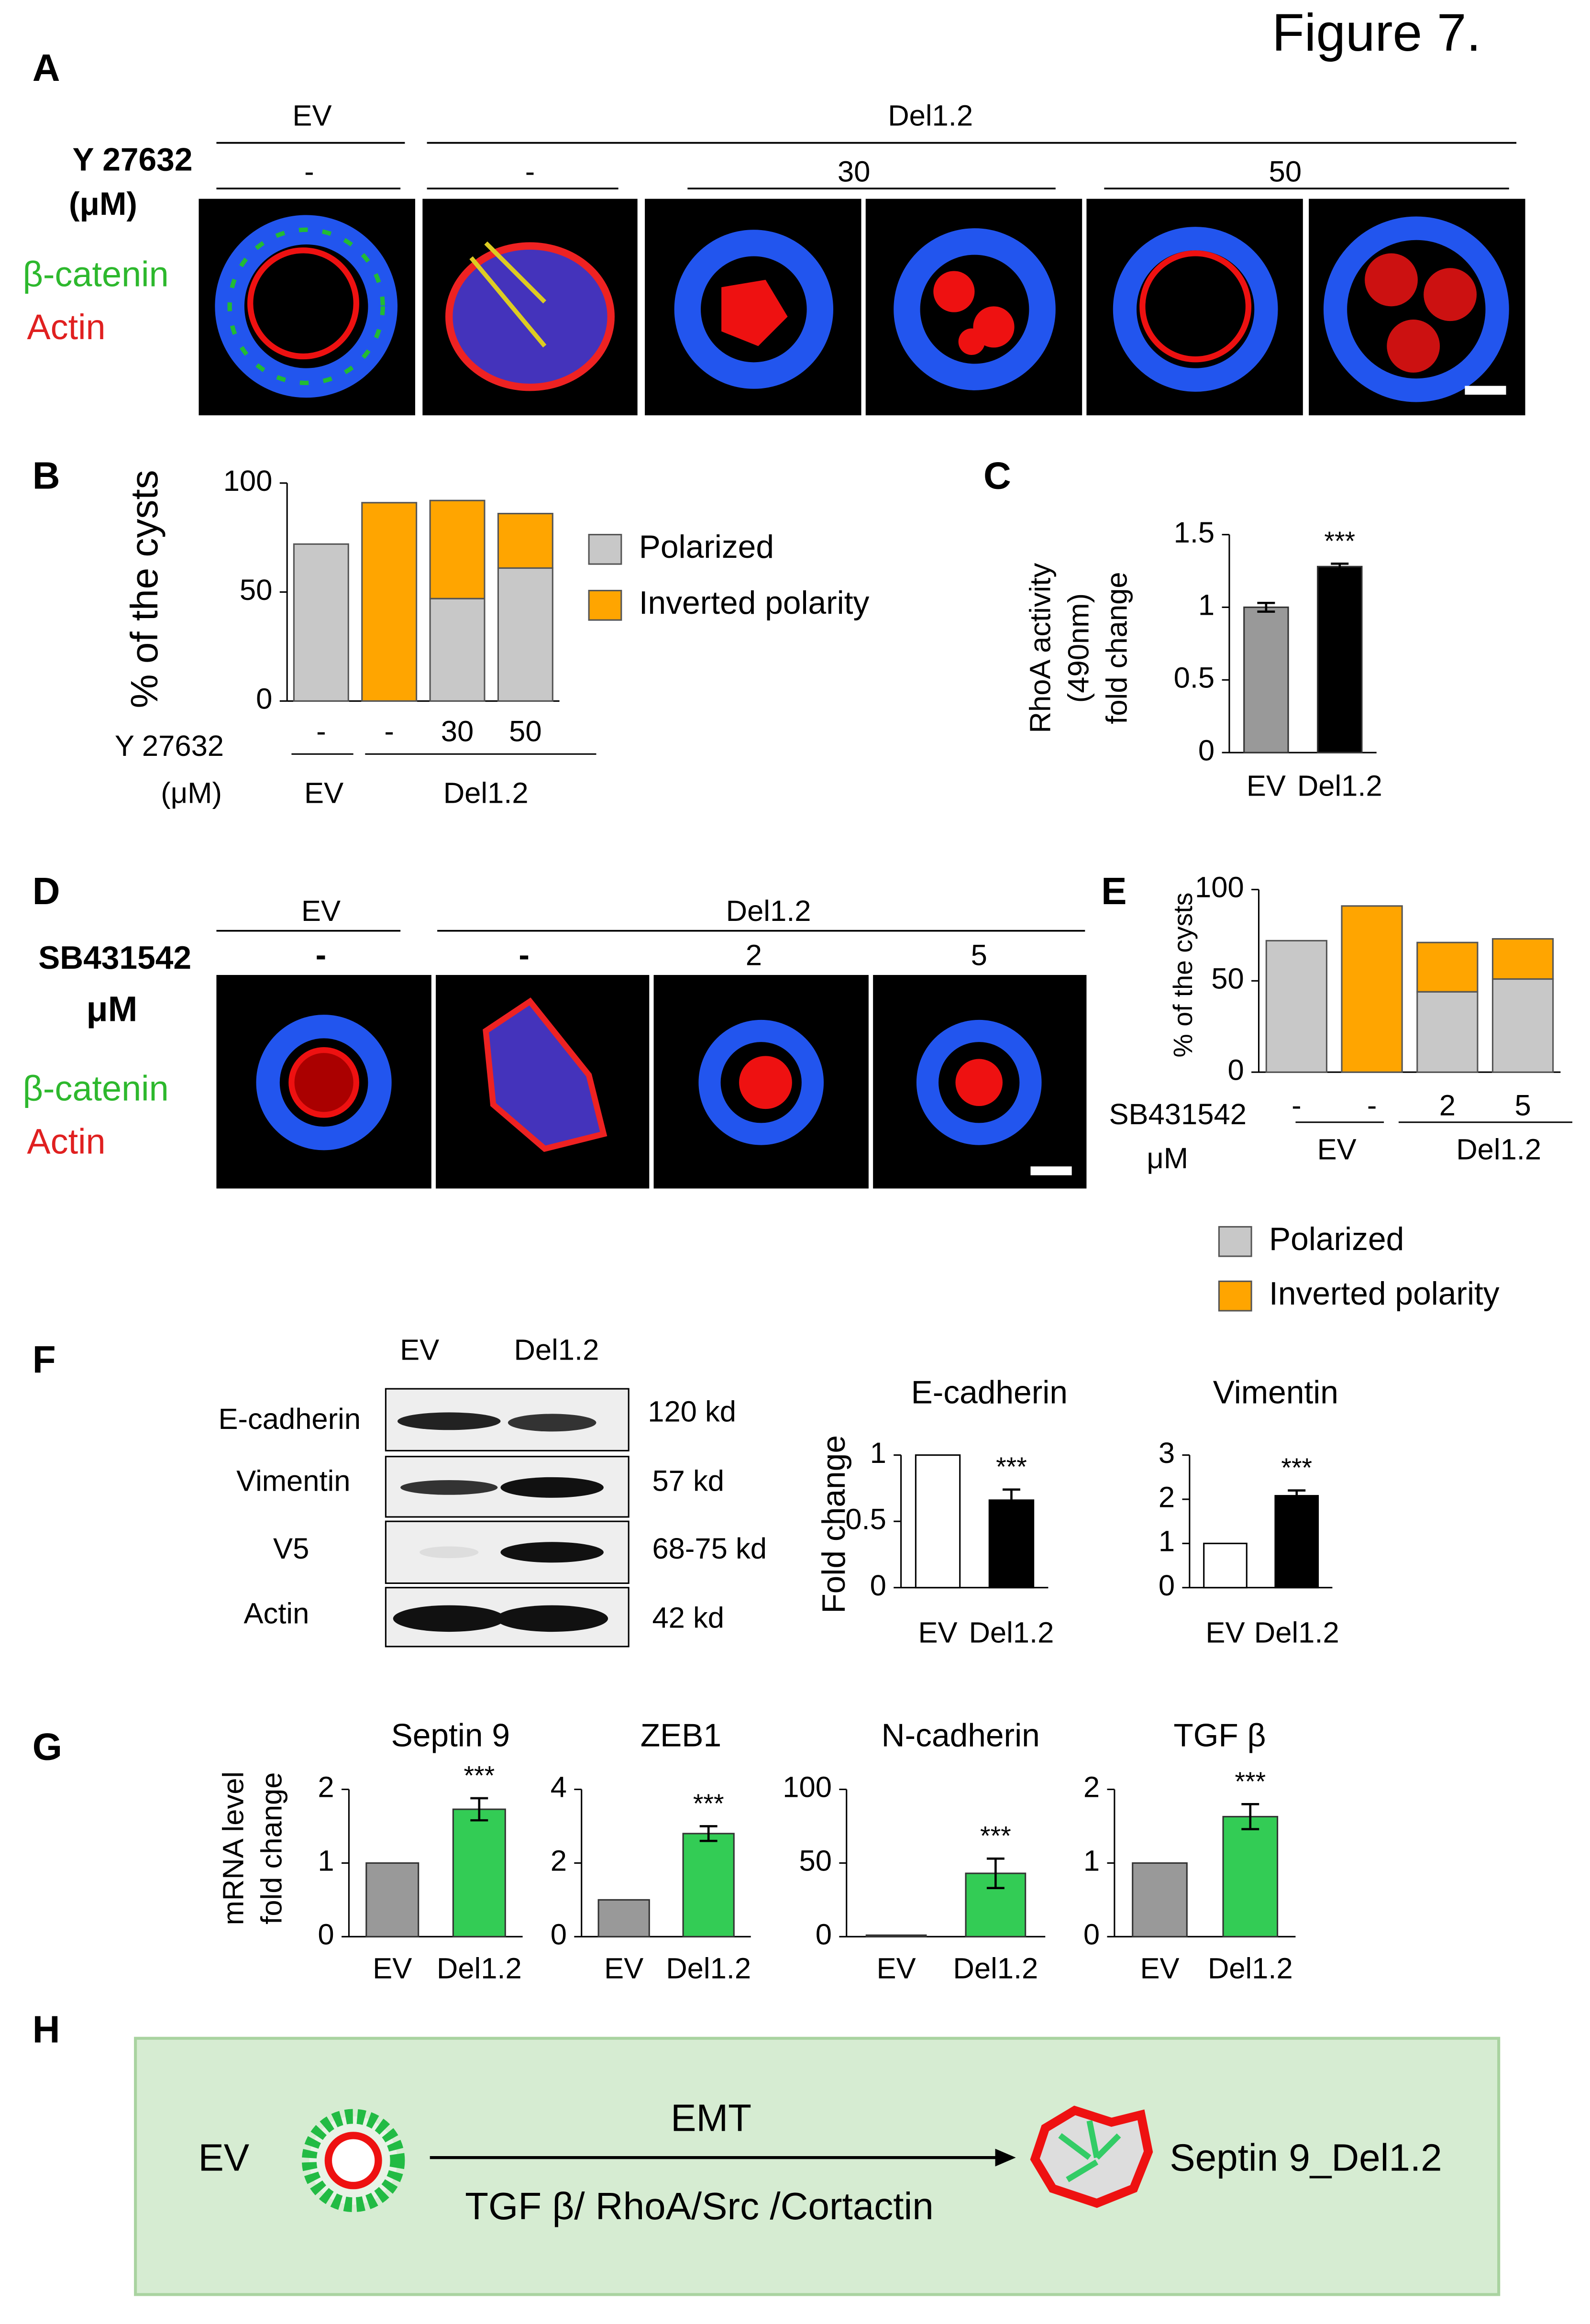  I want to click on y-tick-label: 0.5, so click(1195, 678).